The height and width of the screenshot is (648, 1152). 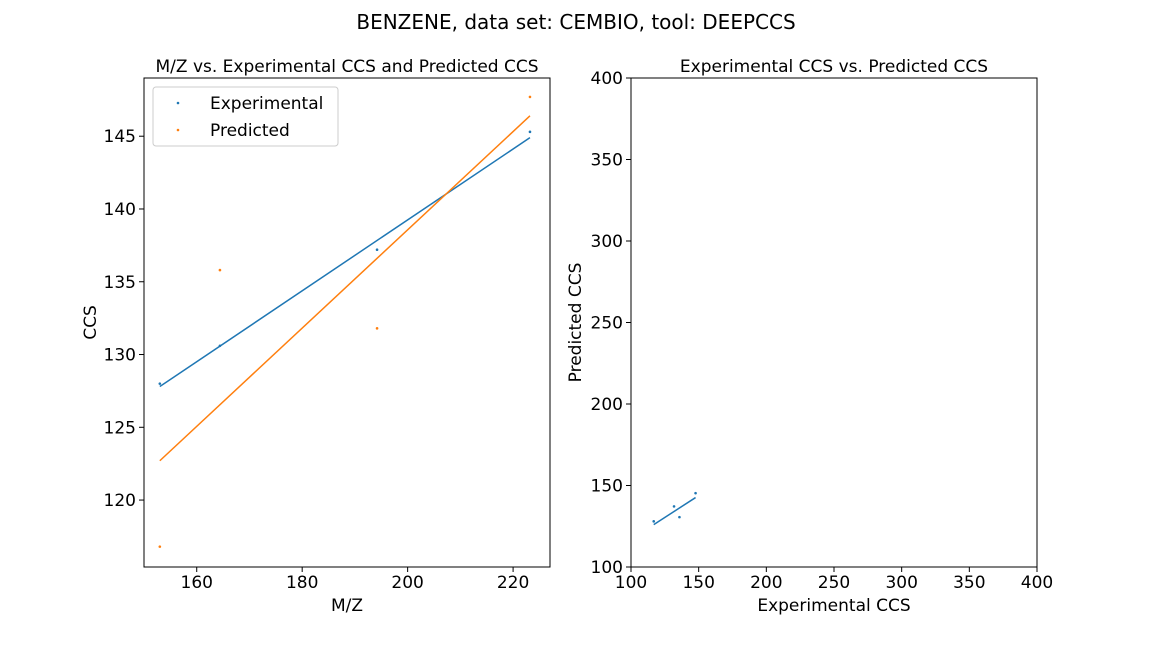 What do you see at coordinates (120, 356) in the screenshot?
I see `y-tick-label: 130` at bounding box center [120, 356].